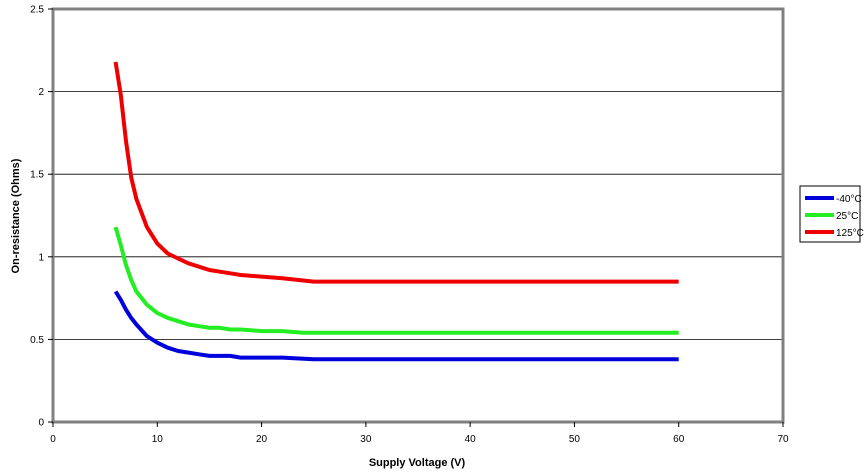 The image size is (867, 472). I want to click on legend-label: -40°C, so click(849, 199).